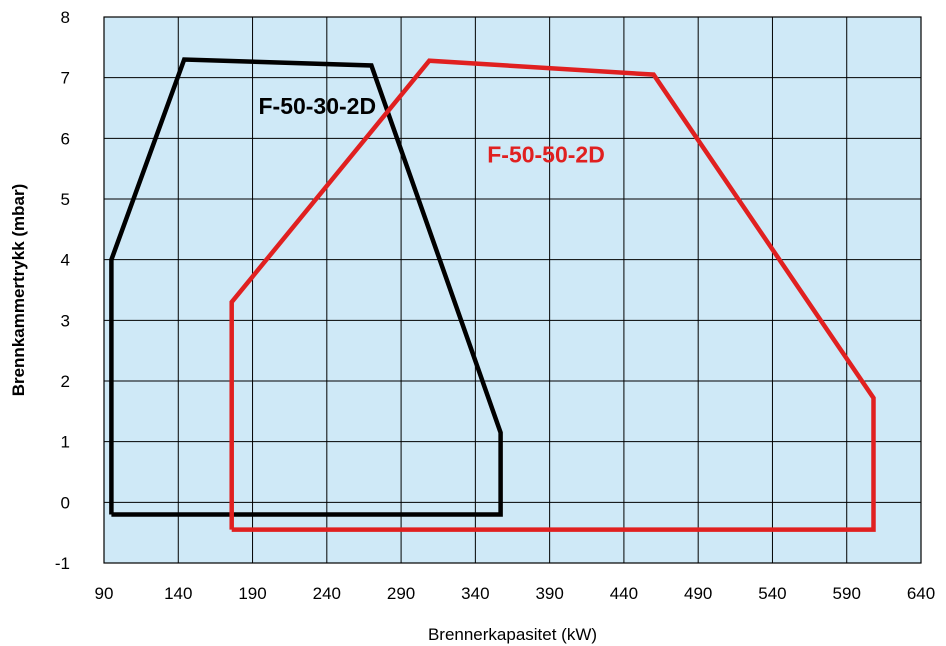  I want to click on y-tick-label: 1, so click(65, 442).